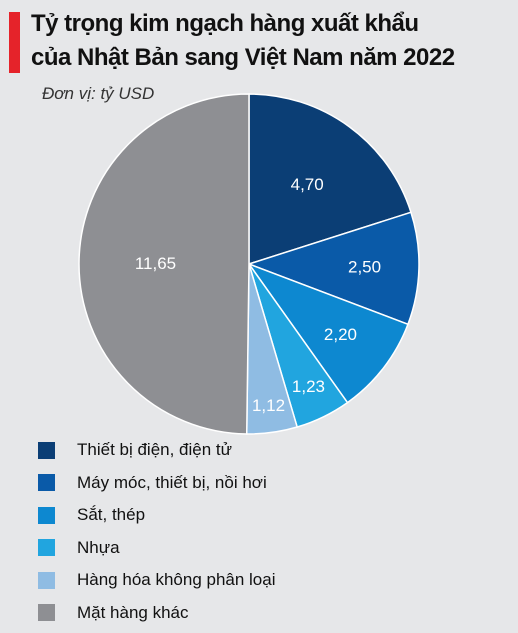 This screenshot has width=518, height=633. I want to click on pie-slice-sat-thep, so click(327, 333).